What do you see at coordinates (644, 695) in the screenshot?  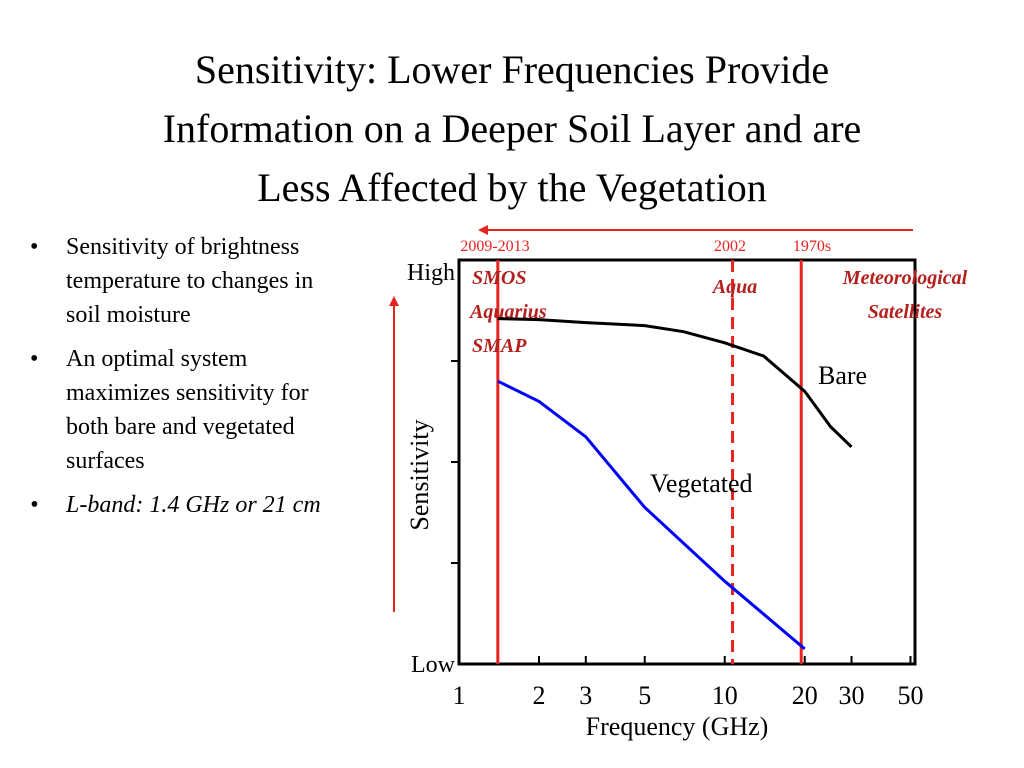 I see `x-tick-label: 5` at bounding box center [644, 695].